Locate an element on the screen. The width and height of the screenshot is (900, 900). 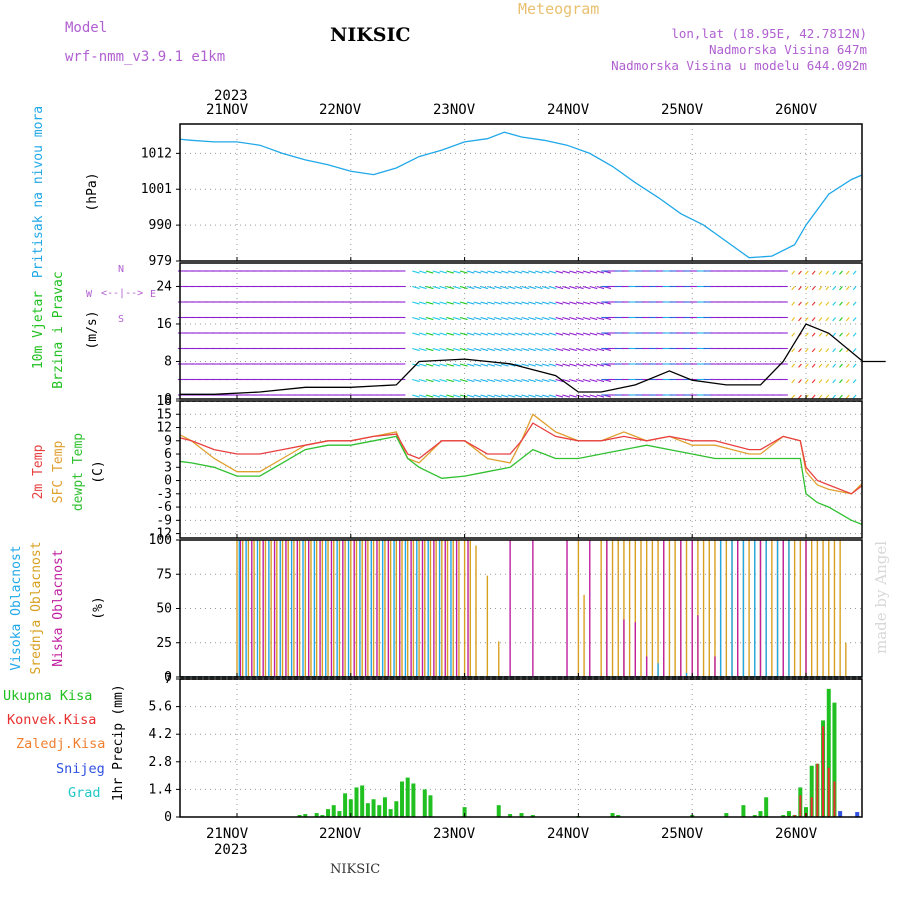
snow-bar is located at coordinates (857, 814).